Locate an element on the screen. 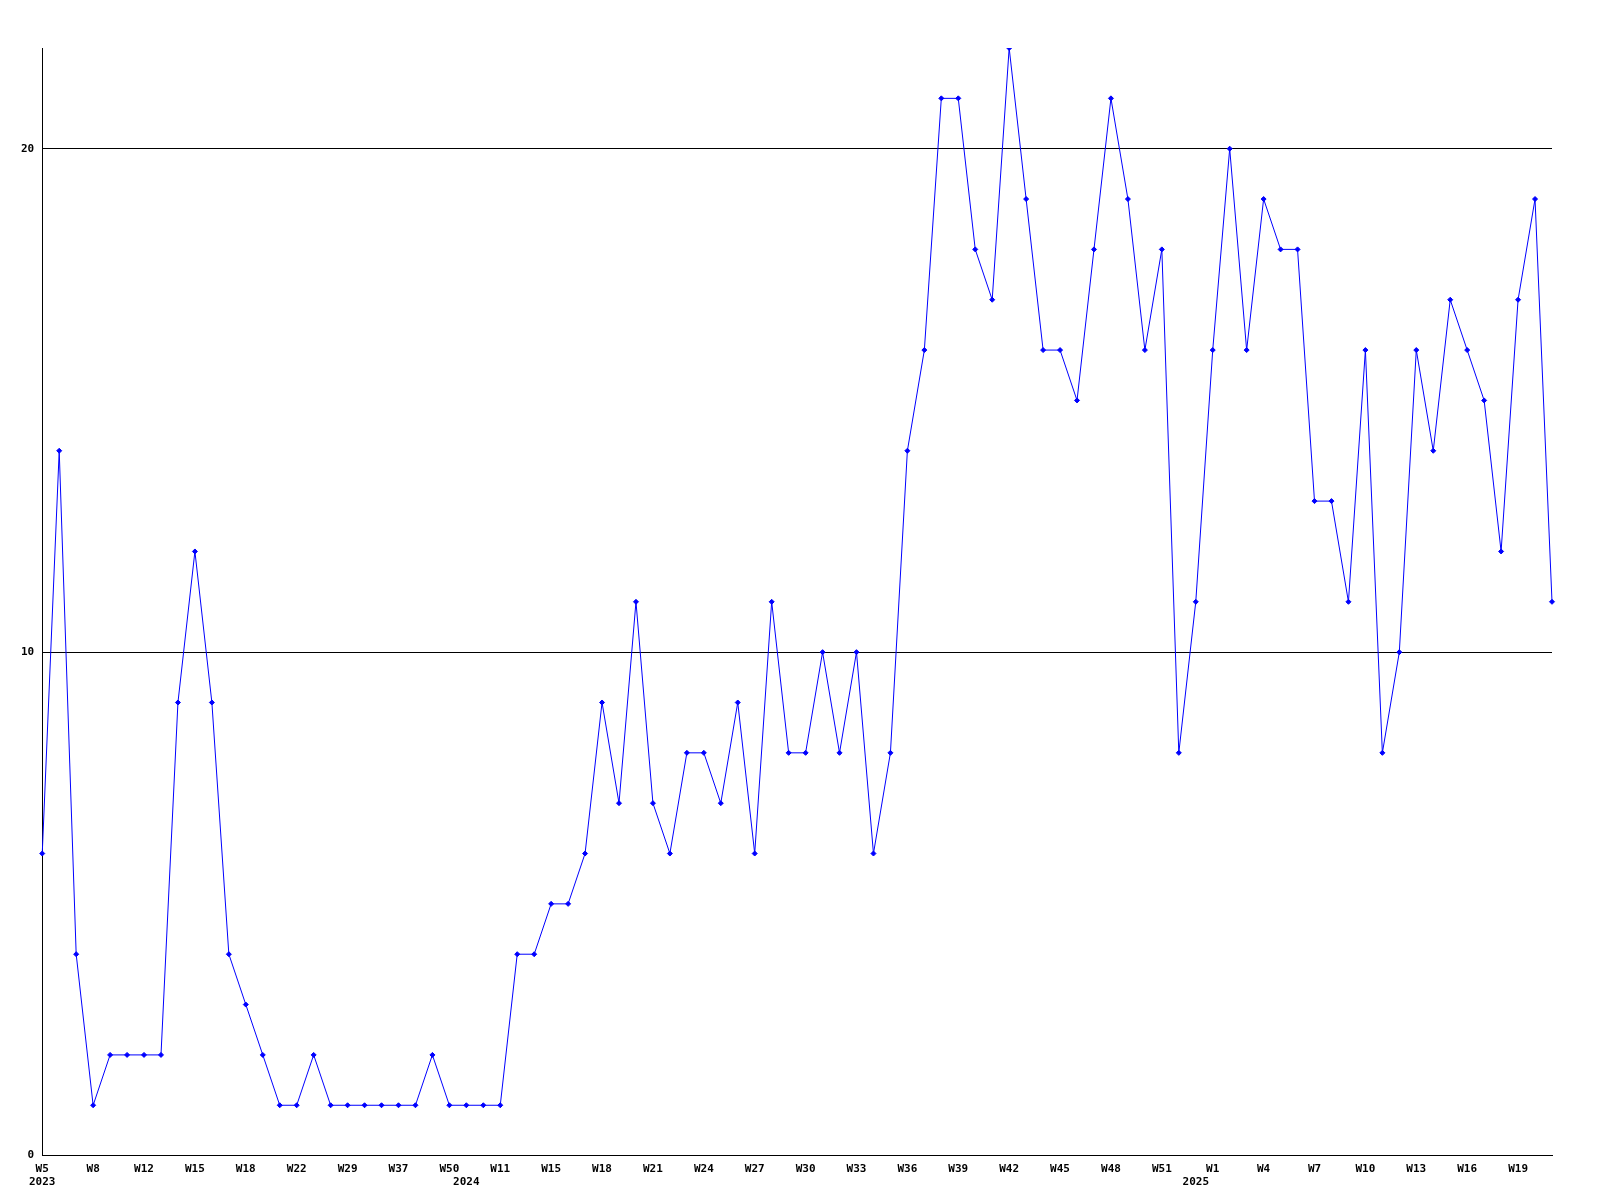 The width and height of the screenshot is (1600, 1200). y-tick-label: 20 is located at coordinates (28, 148).